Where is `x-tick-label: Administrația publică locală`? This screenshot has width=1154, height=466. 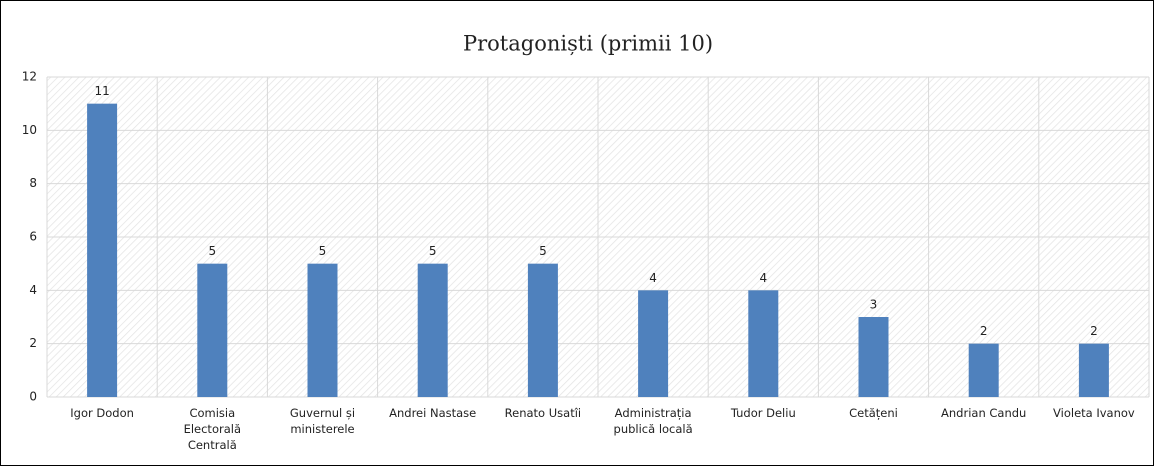
x-tick-label: Administrația publică locală is located at coordinates (653, 421).